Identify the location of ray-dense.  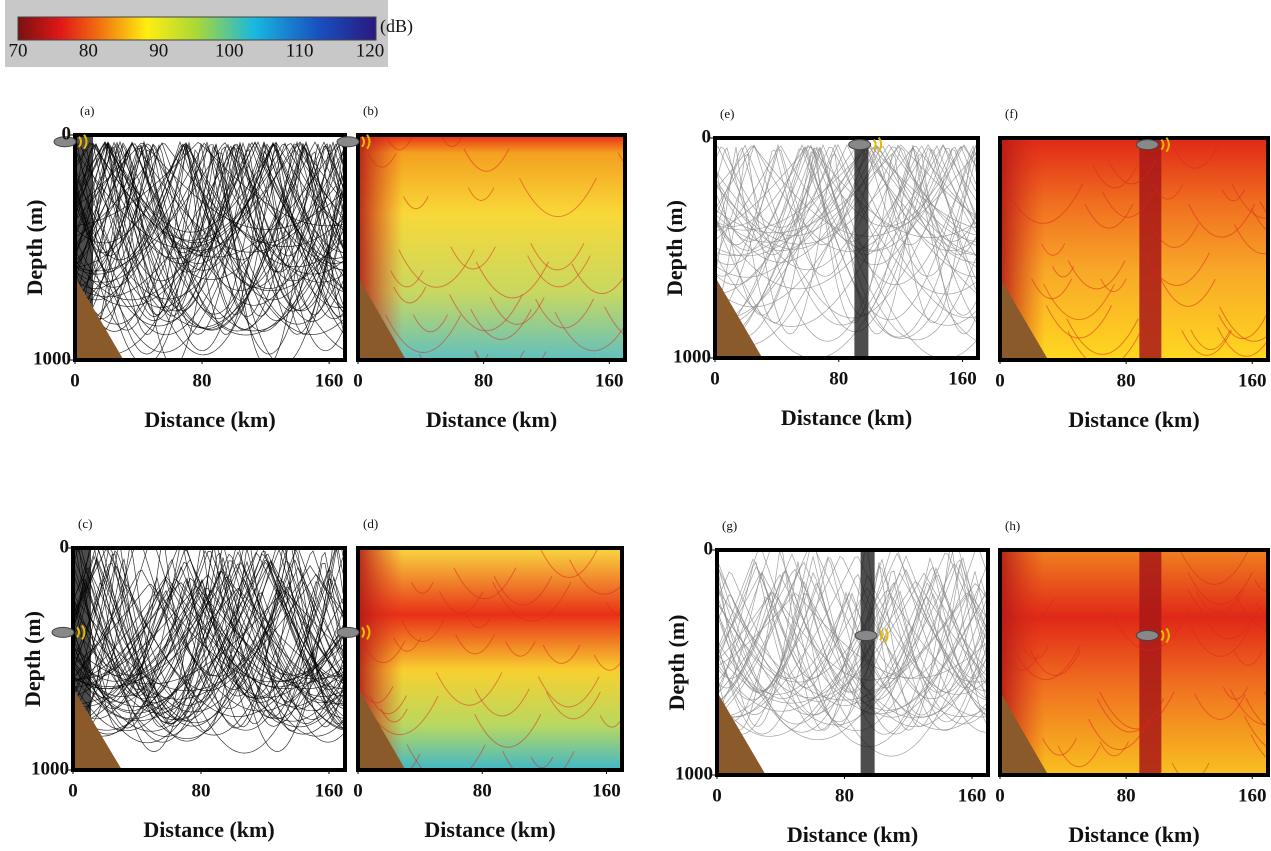
(867, 662).